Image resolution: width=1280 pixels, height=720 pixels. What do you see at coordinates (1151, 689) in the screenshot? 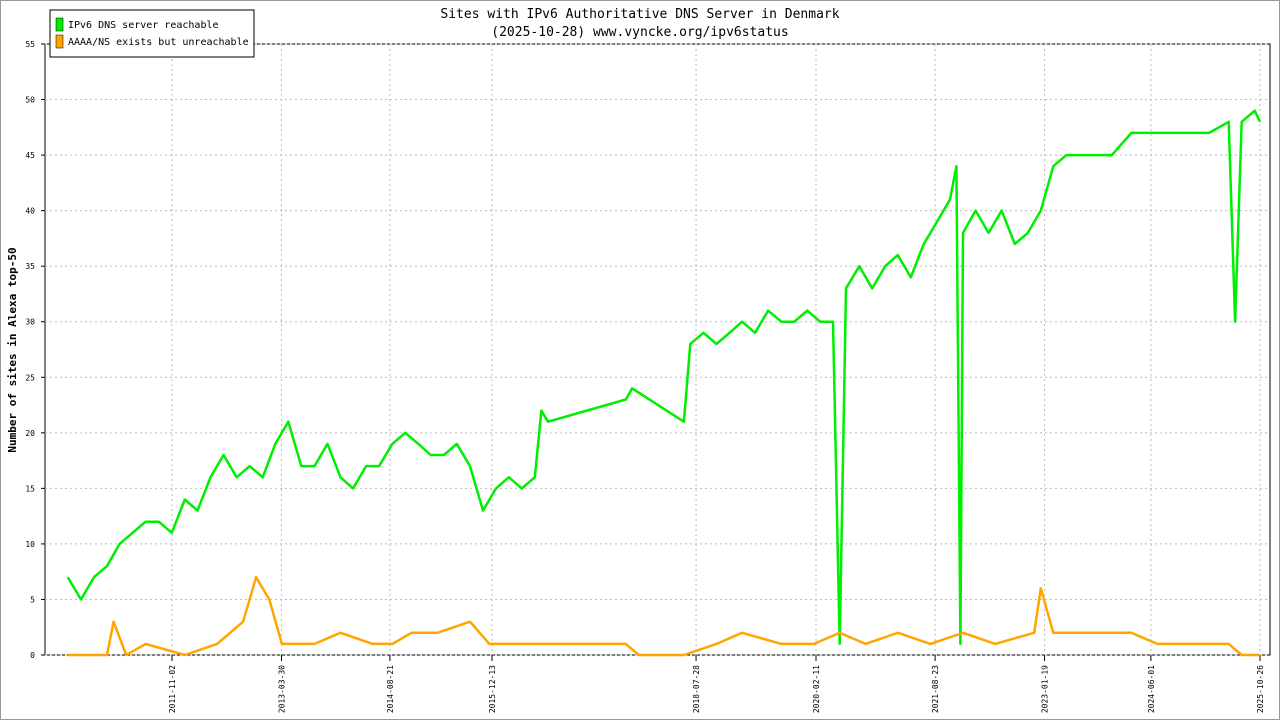
I see `x-tick-label: 2024-06-01` at bounding box center [1151, 689].